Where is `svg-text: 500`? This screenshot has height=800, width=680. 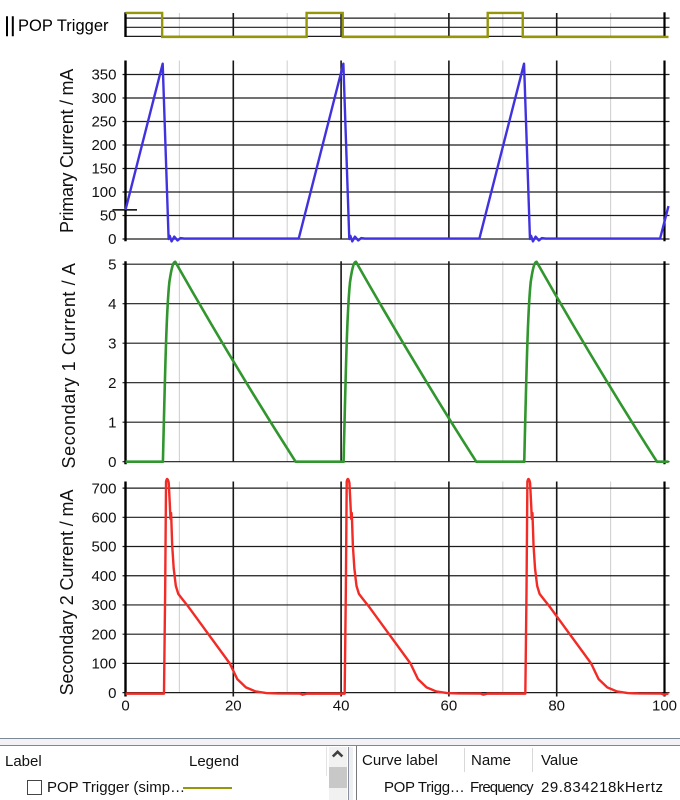 svg-text: 500 is located at coordinates (103, 547).